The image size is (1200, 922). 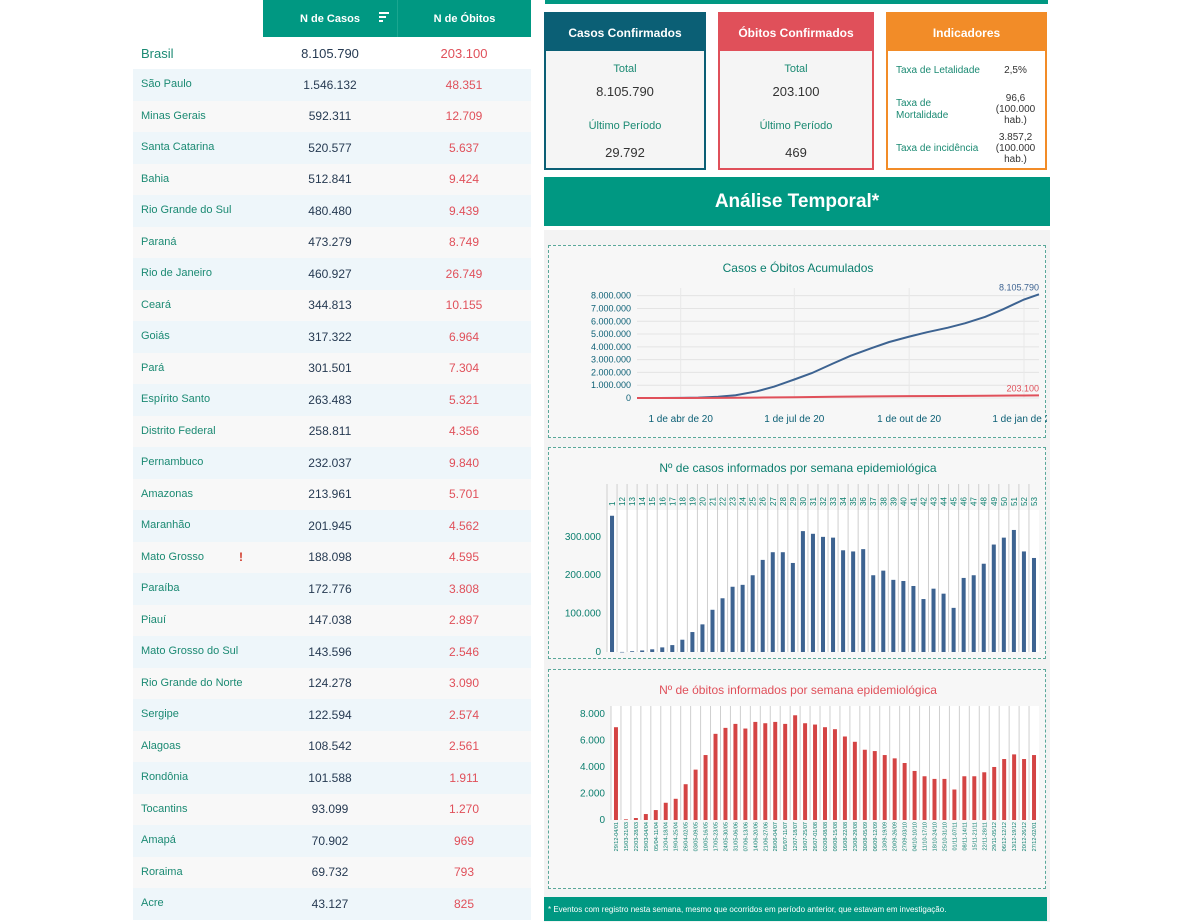 I want to click on cases-value: 8.105.790, so click(x=330, y=53).